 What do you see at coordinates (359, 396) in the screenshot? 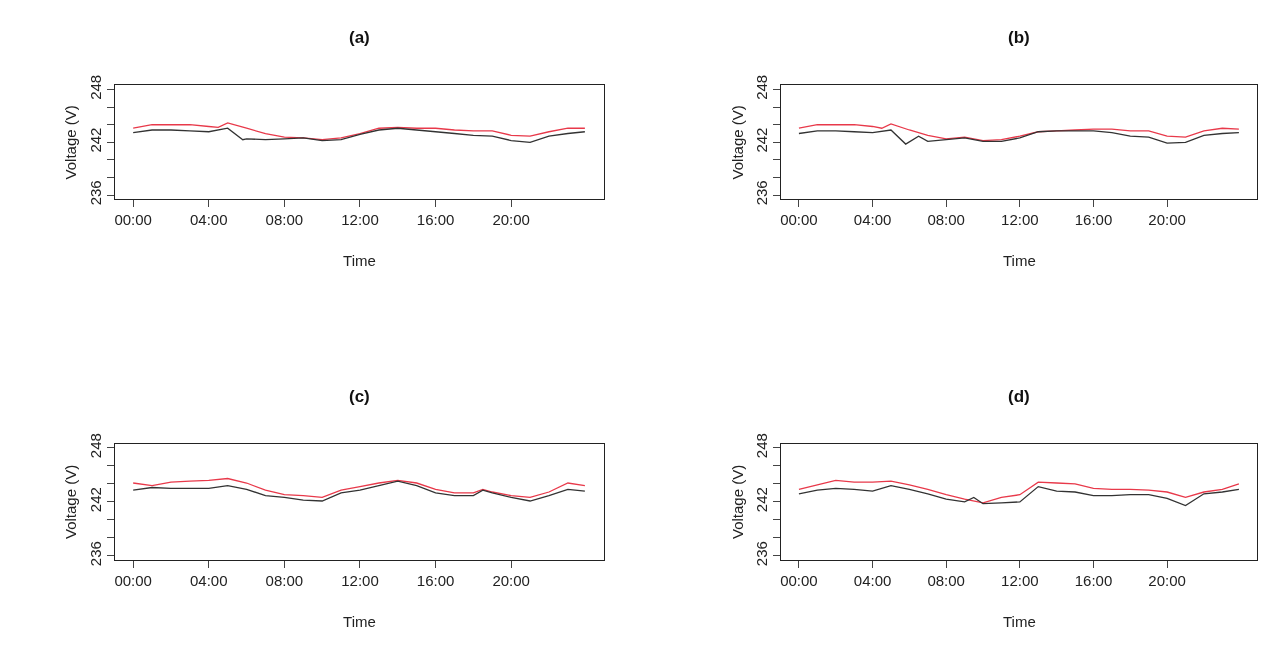
I see `chart-title: (c)` at bounding box center [359, 396].